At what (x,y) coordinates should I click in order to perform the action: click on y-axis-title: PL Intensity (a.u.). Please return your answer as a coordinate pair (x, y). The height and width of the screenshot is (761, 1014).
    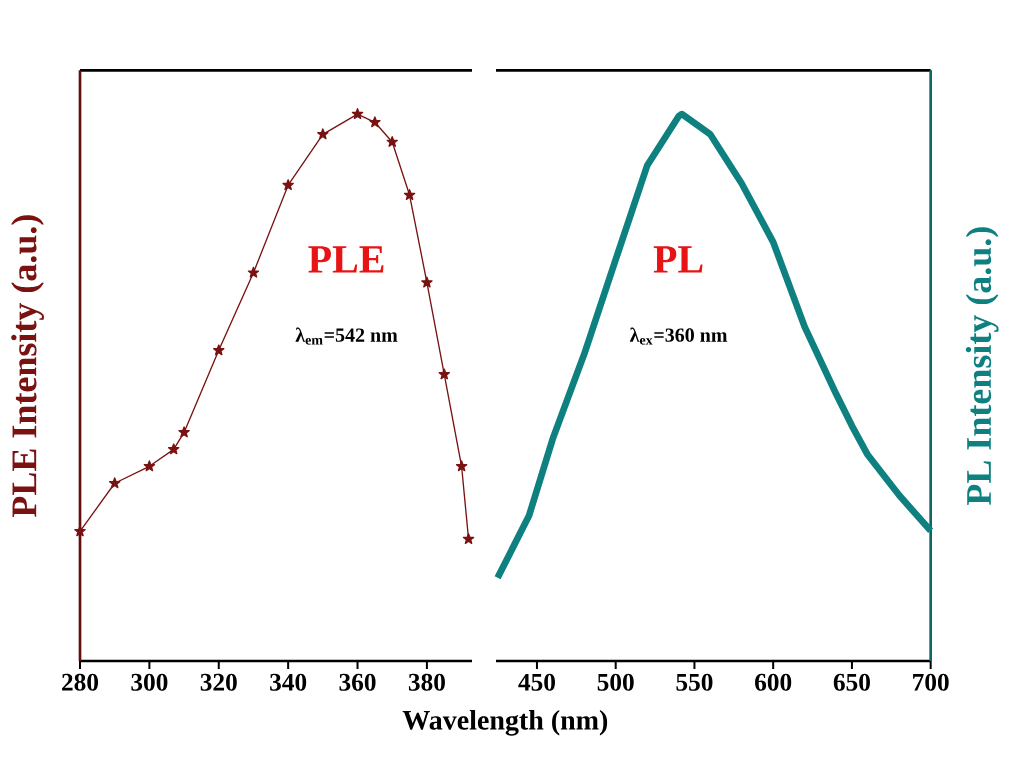
    Looking at the image, I should click on (982, 366).